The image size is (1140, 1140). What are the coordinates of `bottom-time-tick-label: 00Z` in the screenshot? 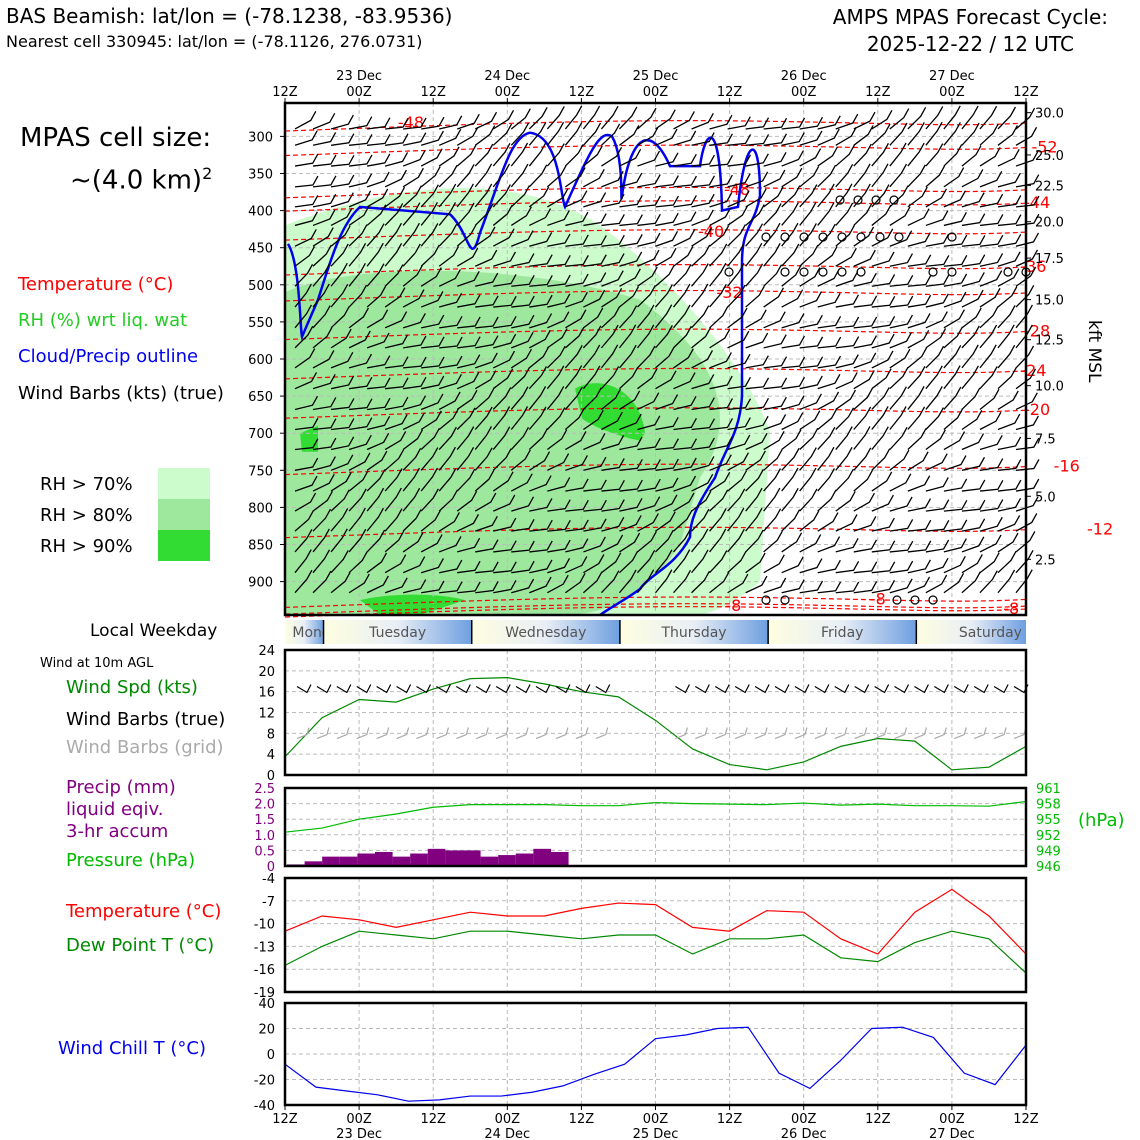 It's located at (359, 1119).